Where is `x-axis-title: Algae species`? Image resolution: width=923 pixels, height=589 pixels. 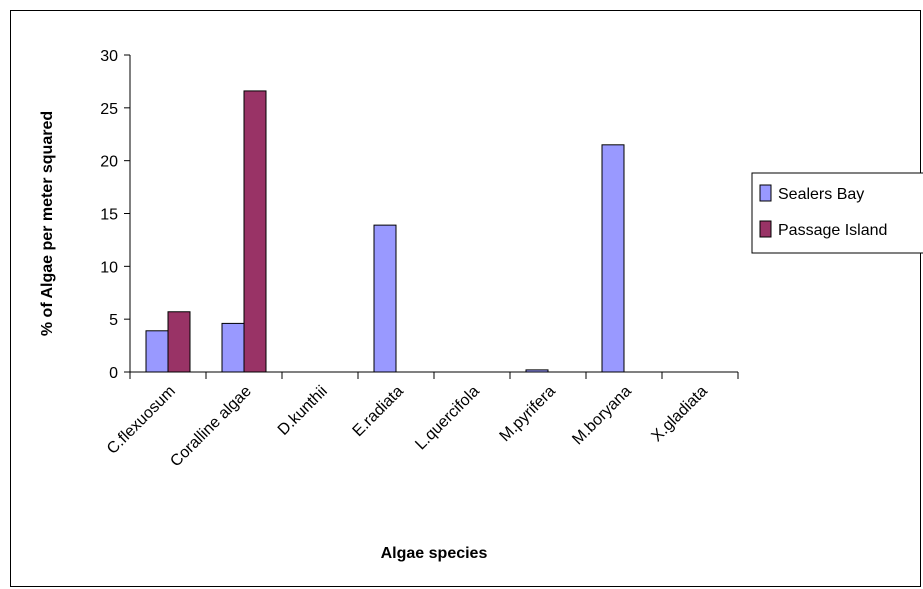 x-axis-title: Algae species is located at coordinates (434, 553).